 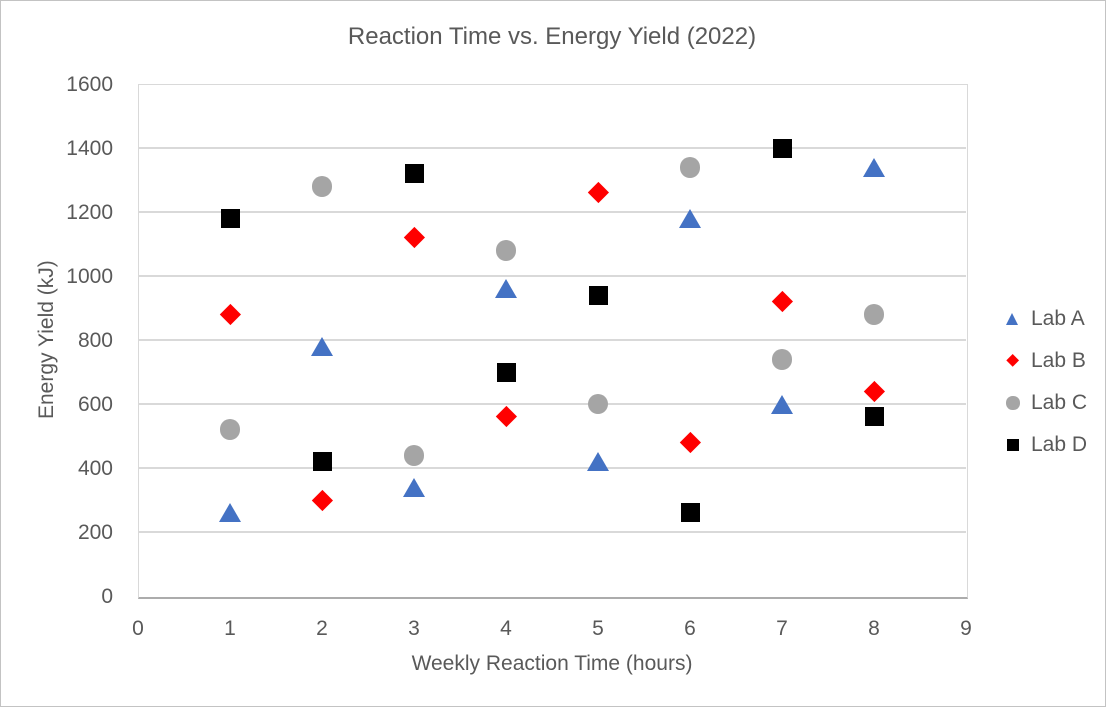 What do you see at coordinates (1058, 318) in the screenshot?
I see `legend-label-lab-a: Lab A` at bounding box center [1058, 318].